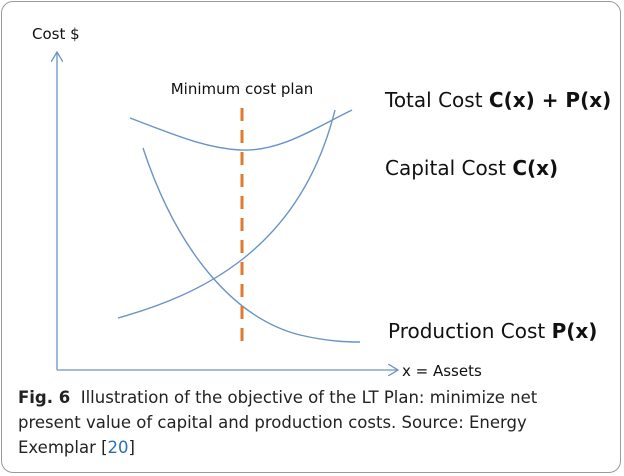  What do you see at coordinates (535, 168) in the screenshot?
I see `curve-formula: C(x)` at bounding box center [535, 168].